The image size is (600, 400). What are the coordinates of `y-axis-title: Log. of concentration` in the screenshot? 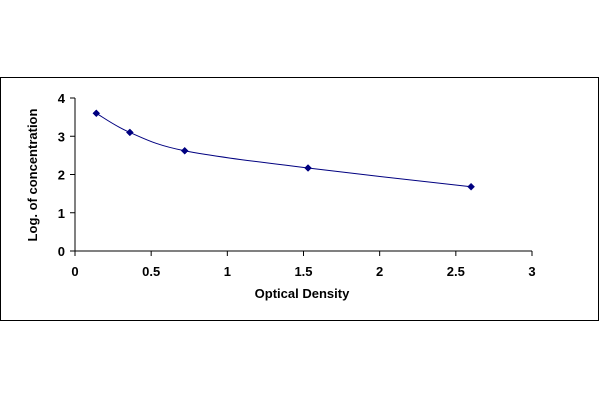 It's located at (32, 175).